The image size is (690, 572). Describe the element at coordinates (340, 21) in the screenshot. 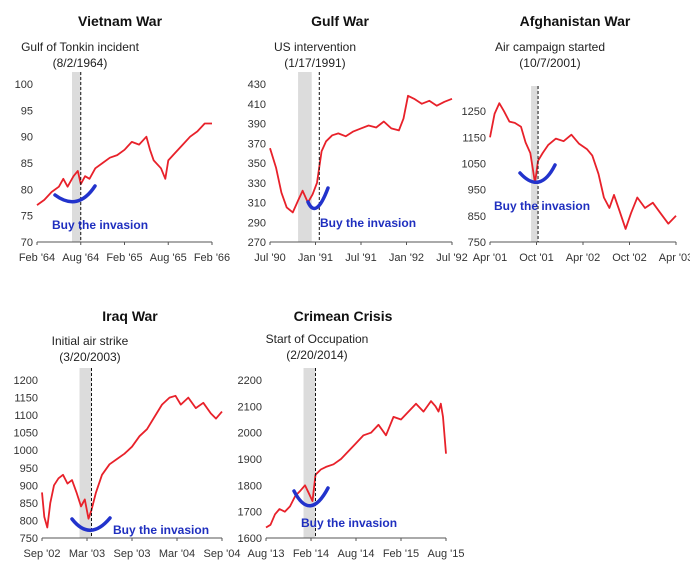

I see `chart-title: Gulf War` at that location.